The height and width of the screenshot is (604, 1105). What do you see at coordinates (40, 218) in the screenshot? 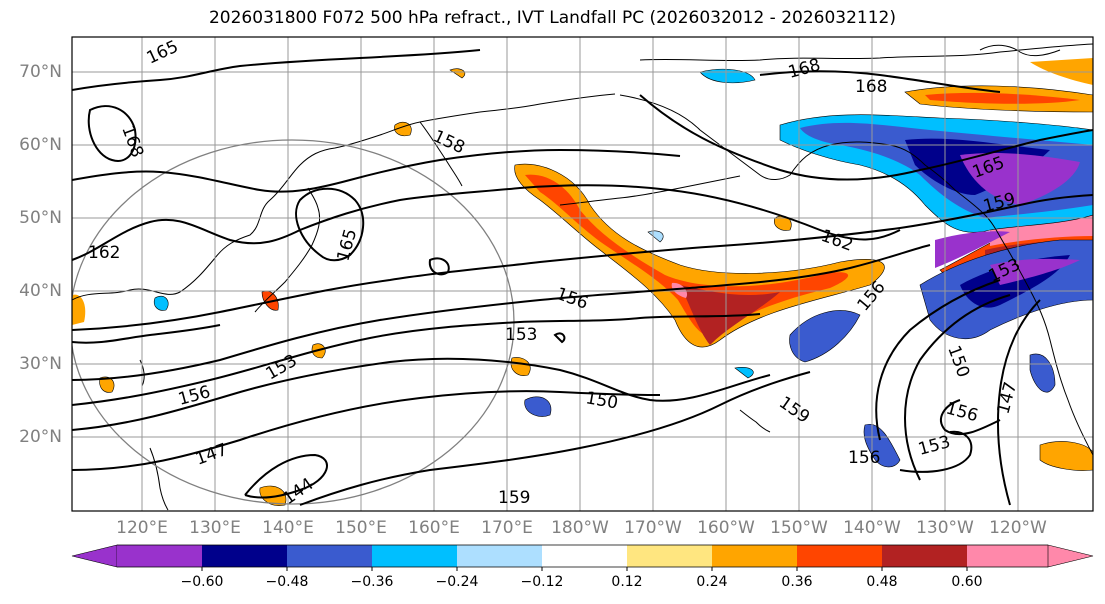
I see `lat-label: 50°N` at bounding box center [40, 218].